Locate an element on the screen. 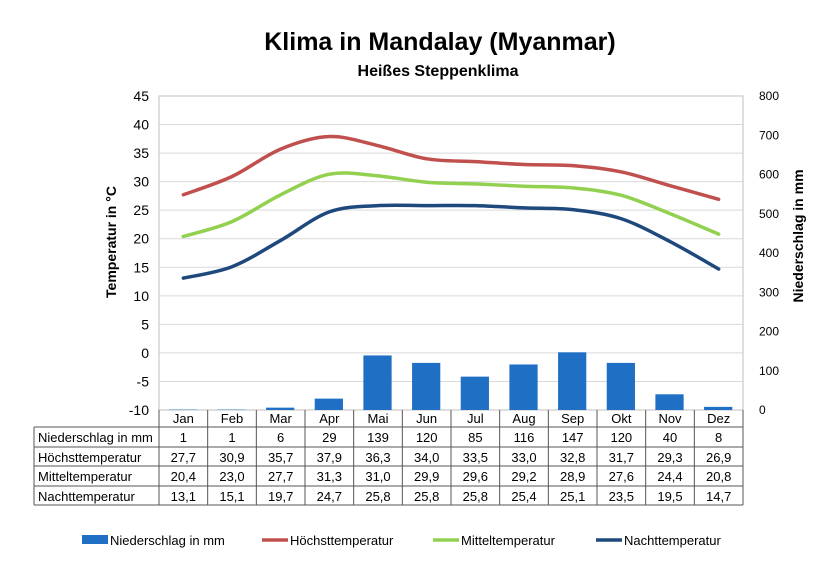 This screenshot has height=575, width=836. y-tick-label: 30 is located at coordinates (141, 182).